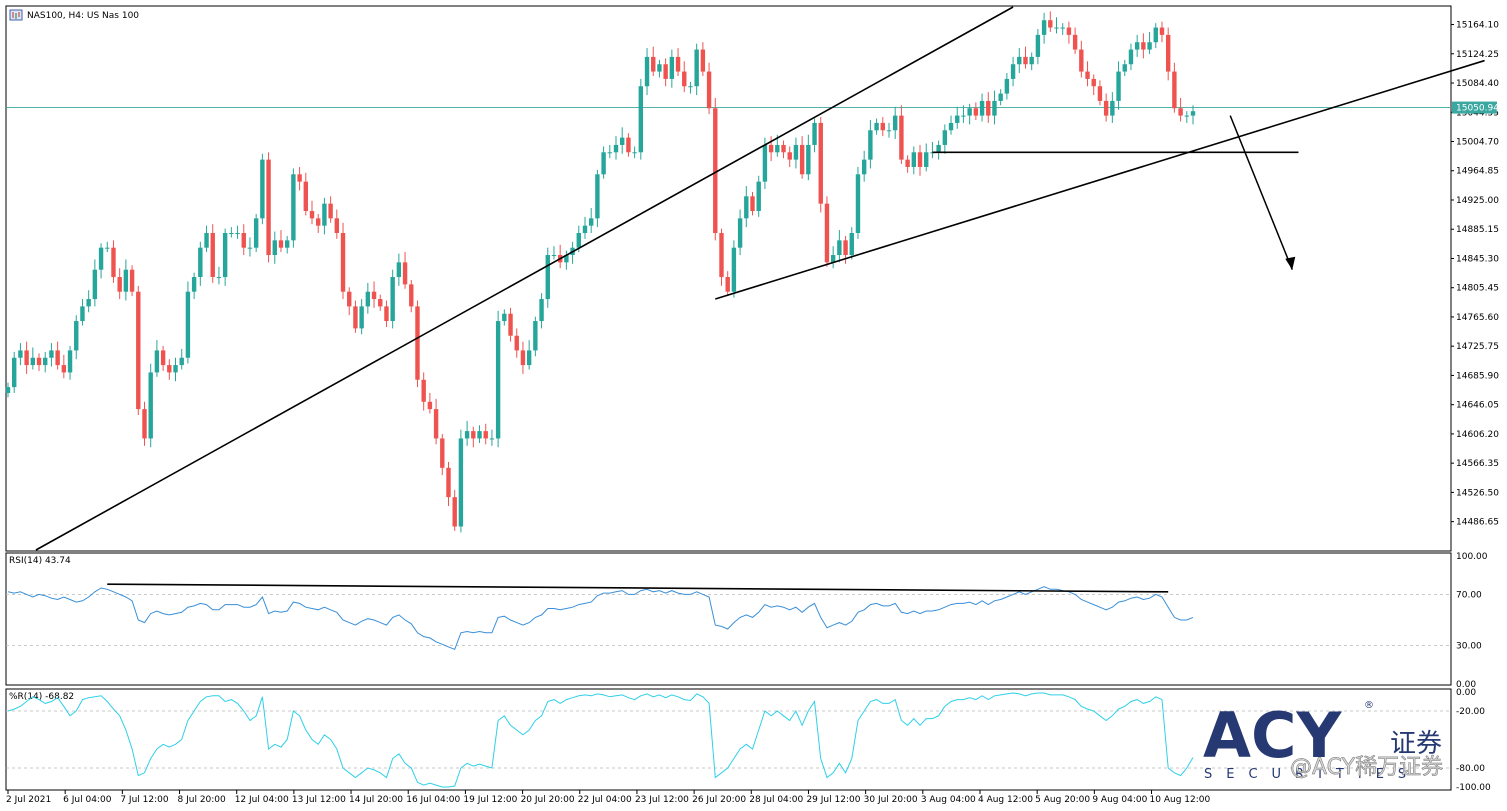  What do you see at coordinates (40, 561) in the screenshot?
I see `rsi-title: RSI(14) 43.74` at bounding box center [40, 561].